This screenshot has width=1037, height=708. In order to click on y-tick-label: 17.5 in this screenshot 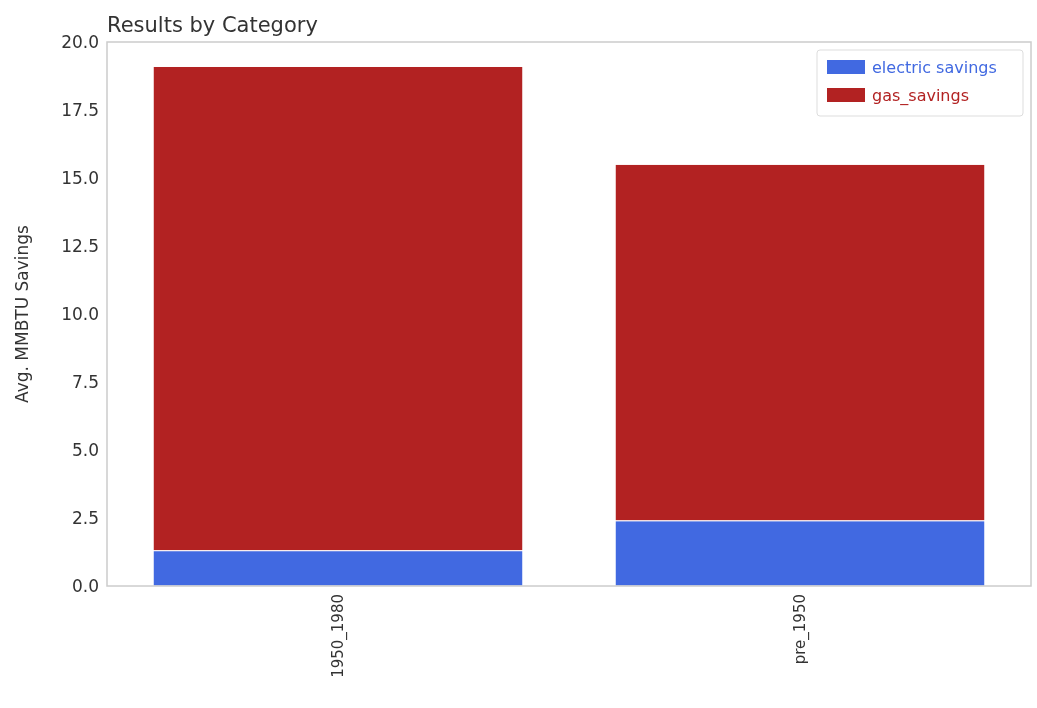, I will do `click(80, 109)`.